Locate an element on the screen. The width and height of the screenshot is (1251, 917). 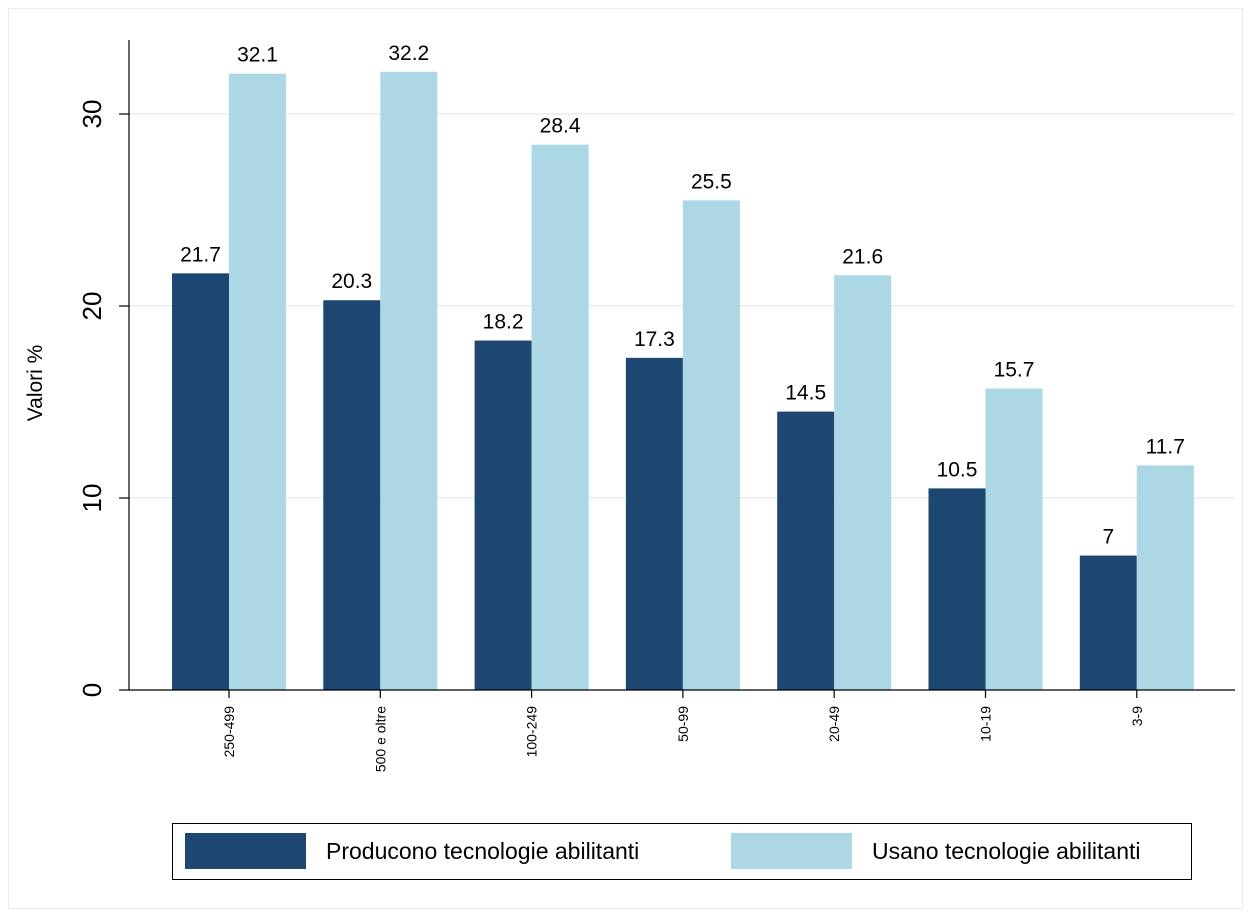
data-label: 14.5 is located at coordinates (805, 393).